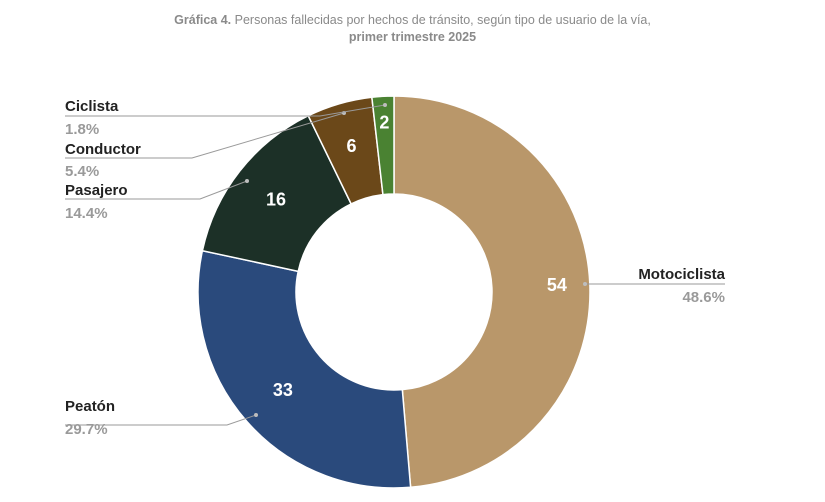 The height and width of the screenshot is (502, 825). Describe the element at coordinates (90, 406) in the screenshot. I see `category-label-peaton: Peatón` at that location.